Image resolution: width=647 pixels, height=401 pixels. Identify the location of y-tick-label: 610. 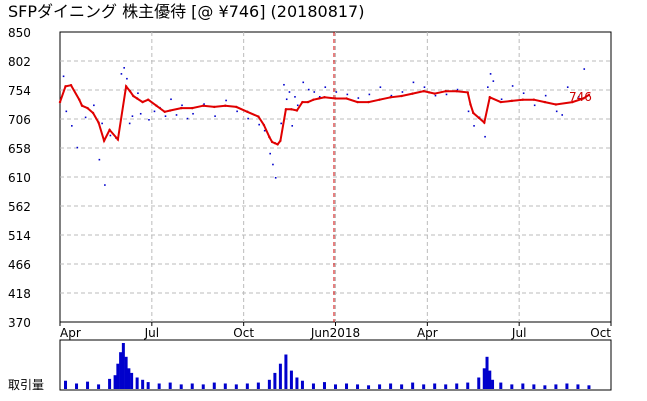
(19, 178).